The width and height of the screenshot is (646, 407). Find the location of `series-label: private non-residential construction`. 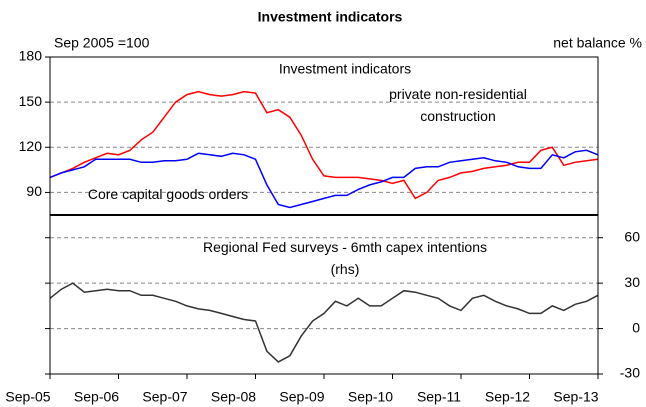

series-label: private non-residential construction is located at coordinates (458, 105).